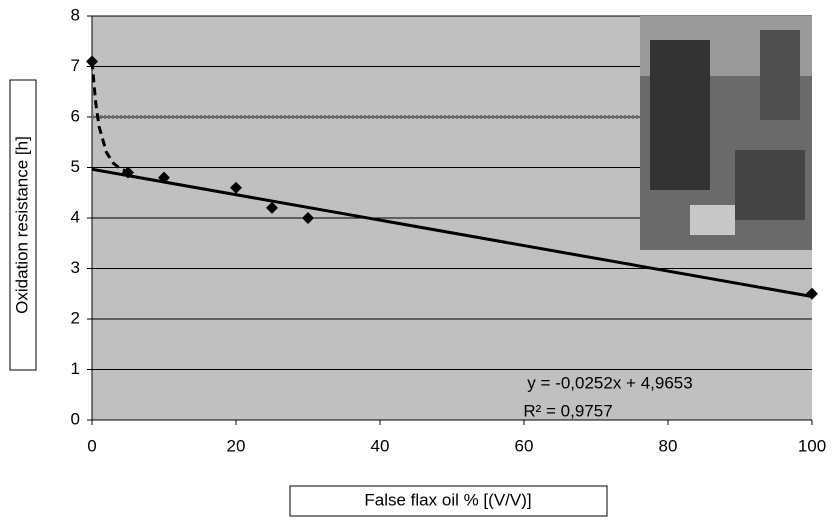 This screenshot has height=520, width=838. What do you see at coordinates (567, 410) in the screenshot?
I see `trend-r2: R² = 0,9757` at bounding box center [567, 410].